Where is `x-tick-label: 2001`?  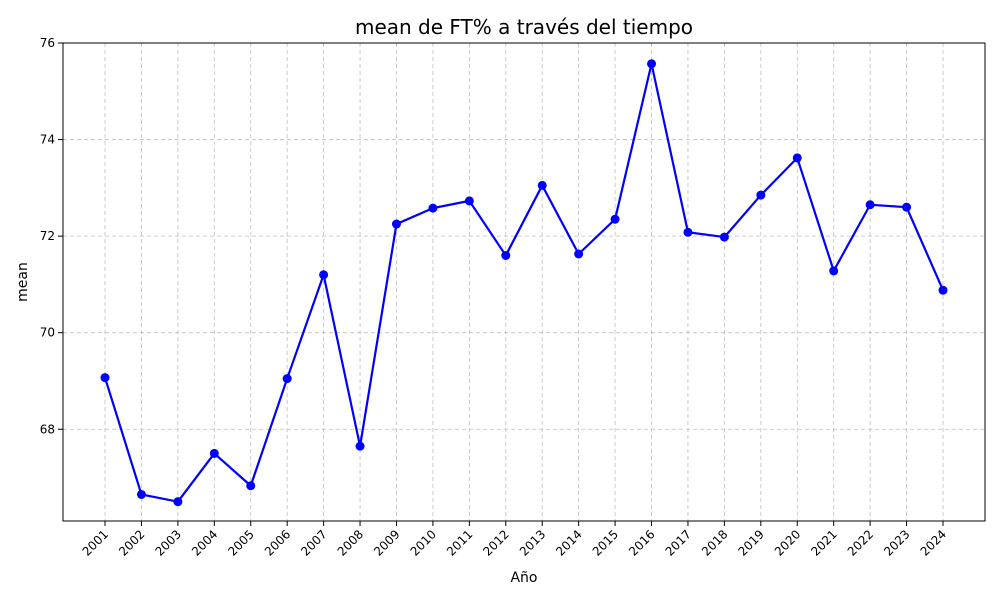 x-tick-label: 2001 is located at coordinates (95, 542).